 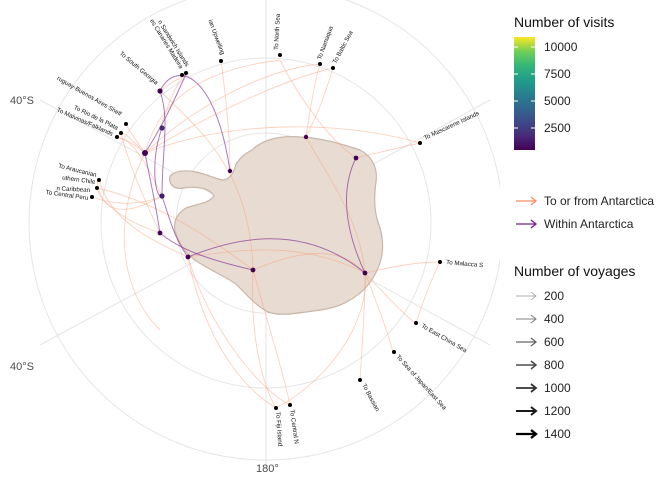 What do you see at coordinates (444, 339) in the screenshot?
I see `label-east-china-sea: To East China Sea` at bounding box center [444, 339].